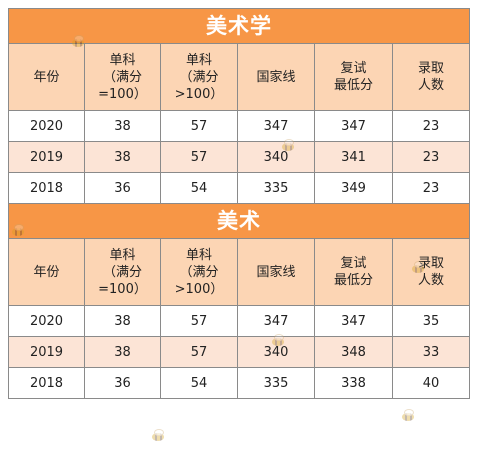 This screenshot has height=450, width=477. I want to click on table-row: 2019 38 57 340 348 33, so click(239, 352).